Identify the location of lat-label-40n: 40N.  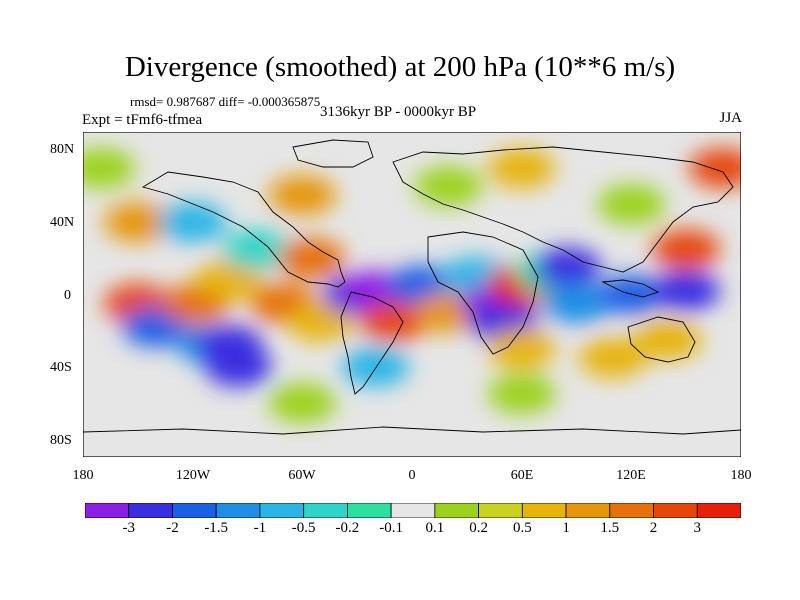
(62, 222).